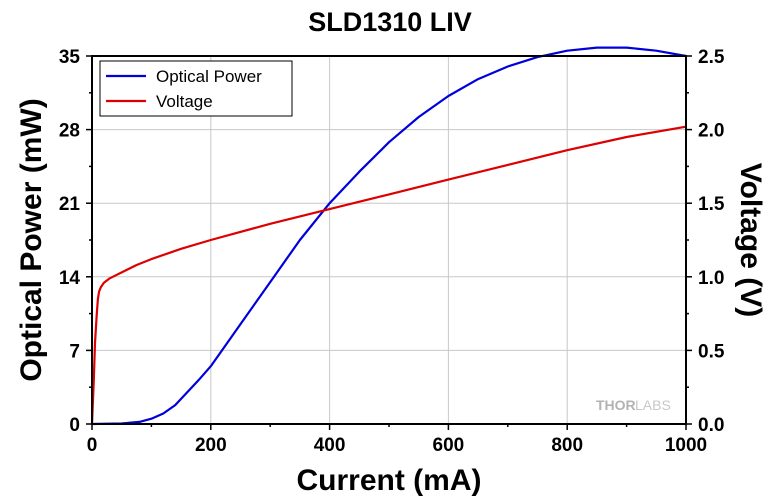 The width and height of the screenshot is (780, 499). What do you see at coordinates (711, 57) in the screenshot?
I see `y2-tick-label: 2.5` at bounding box center [711, 57].